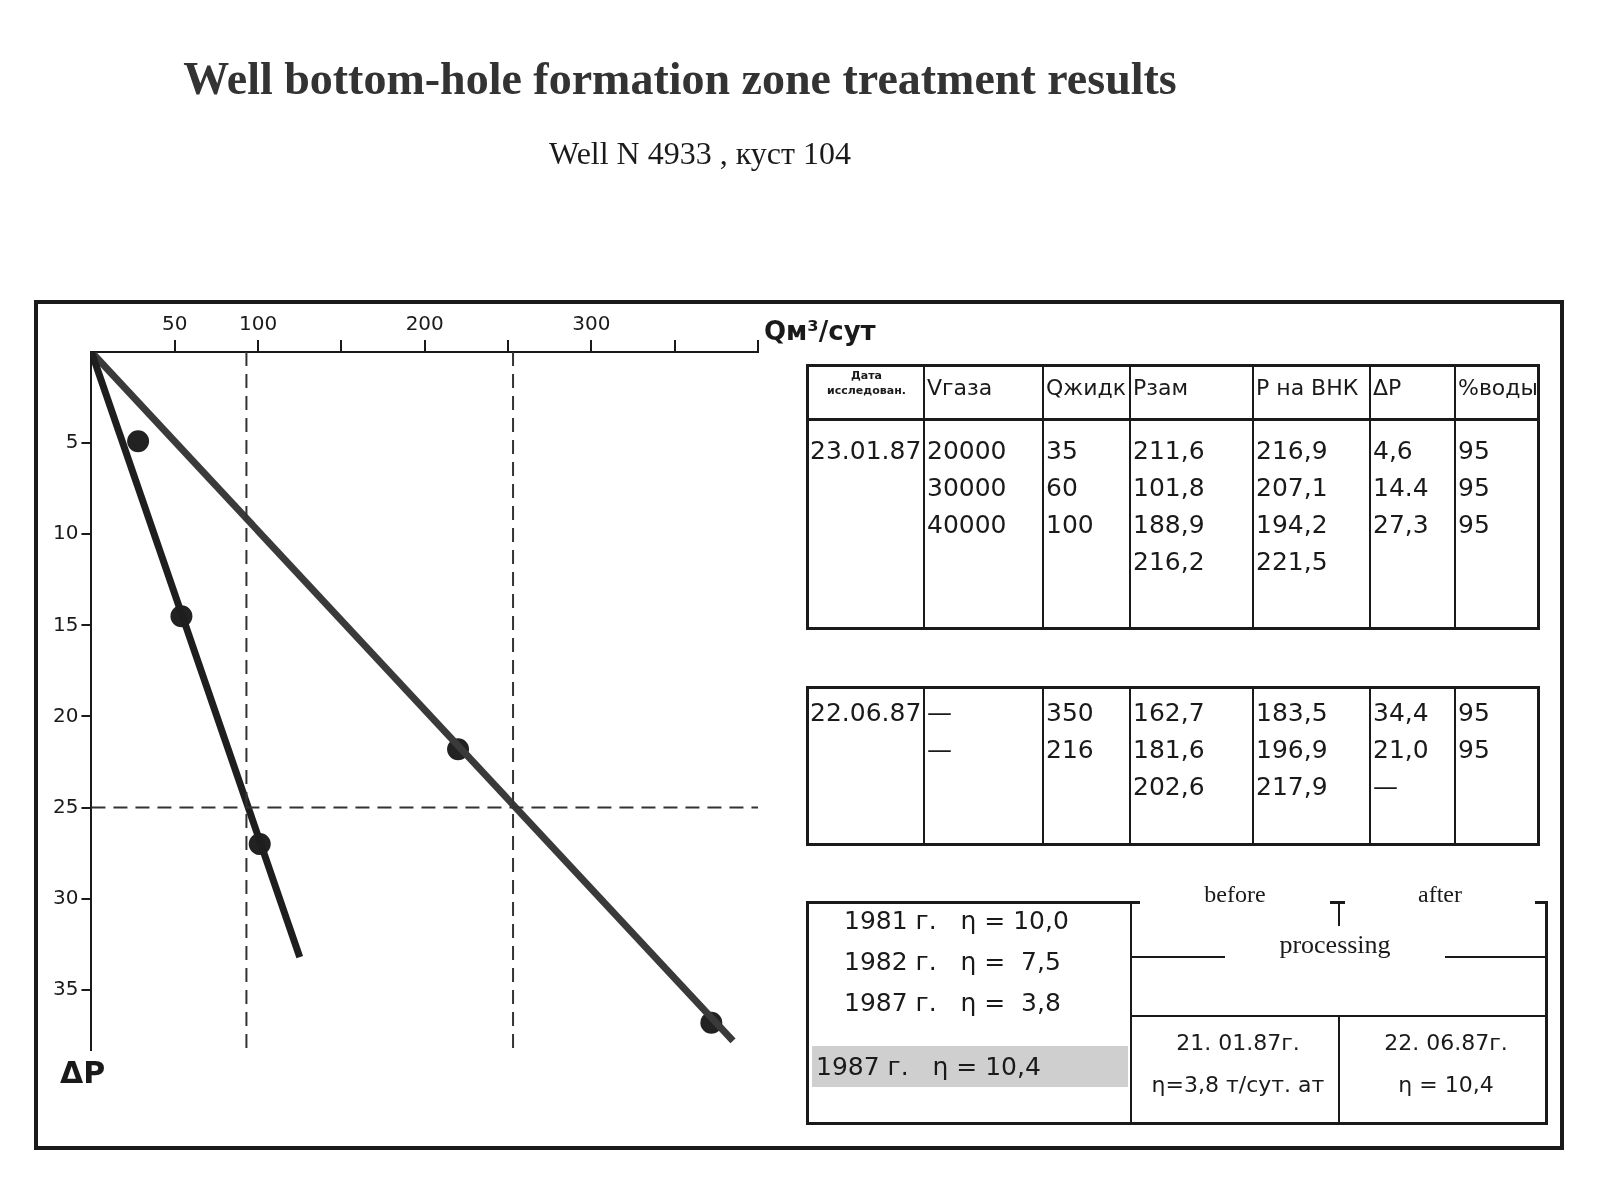 Image resolution: width=1600 pixels, height=1200 pixels. Describe the element at coordinates (175, 323) in the screenshot. I see `x-tick-label: 50` at that location.